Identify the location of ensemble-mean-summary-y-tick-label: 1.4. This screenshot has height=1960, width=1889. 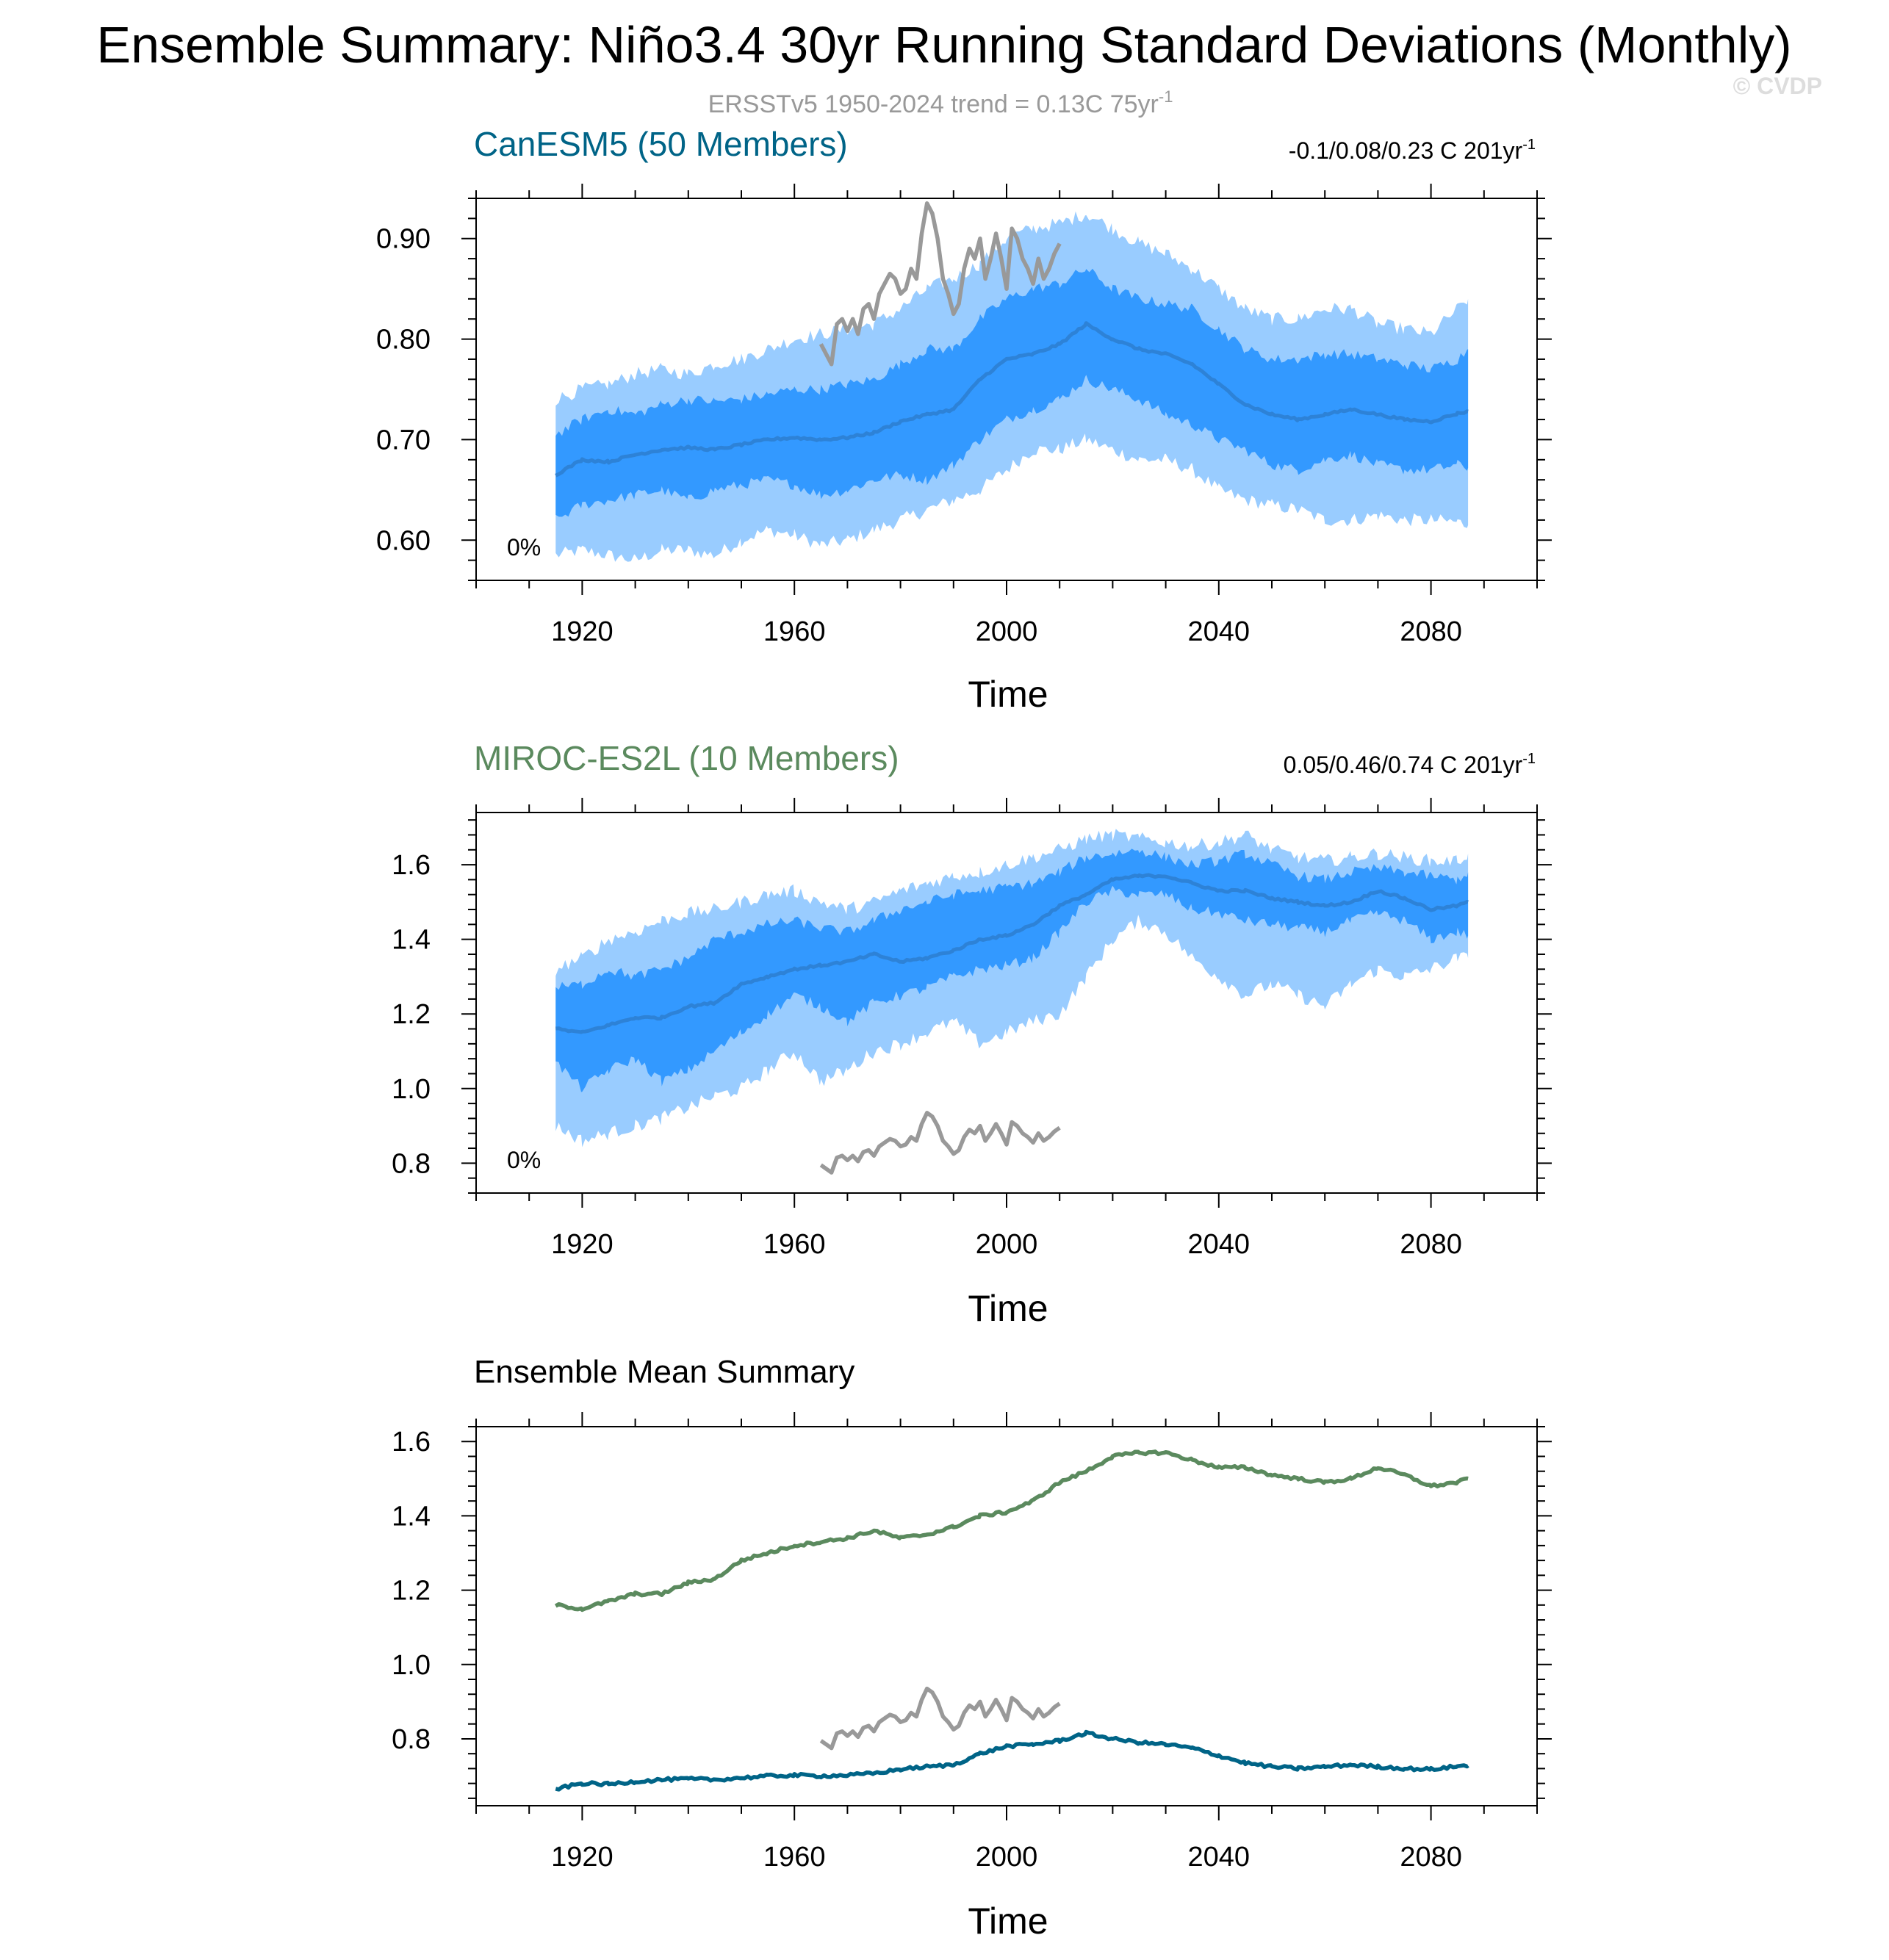
(411, 1516).